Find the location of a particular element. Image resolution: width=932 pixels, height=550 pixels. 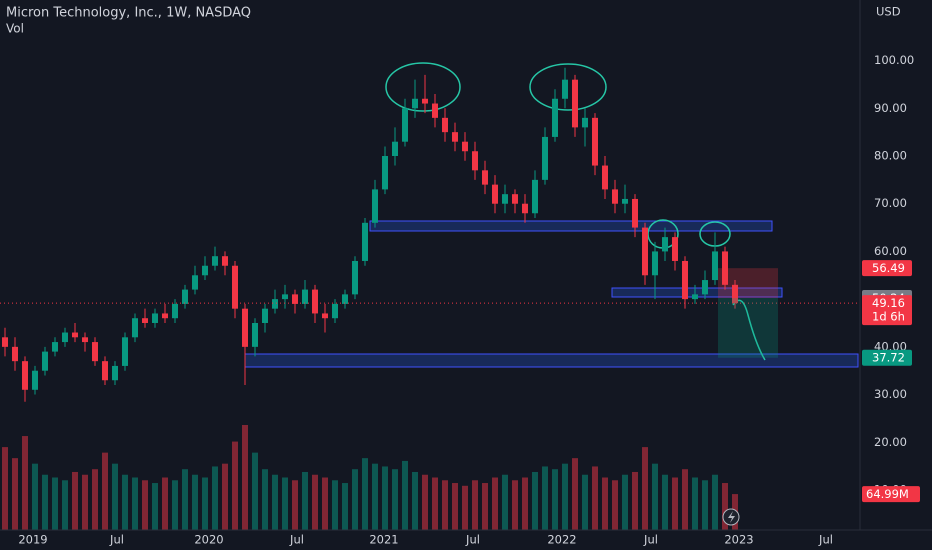

price-tag-label: 56.49 is located at coordinates (888, 268).